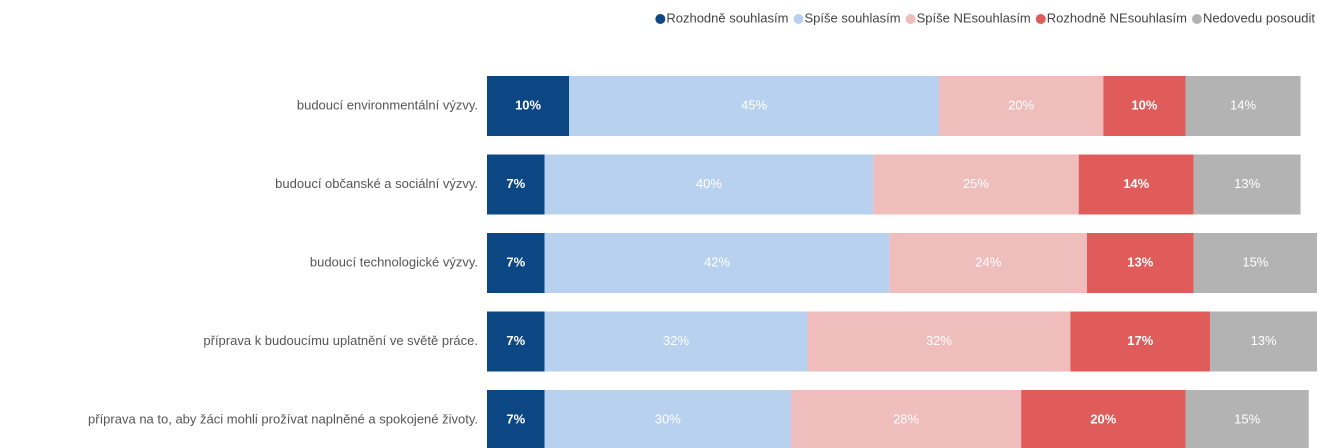 This screenshot has width=1319, height=448. I want to click on value-label: 24%, so click(988, 261).